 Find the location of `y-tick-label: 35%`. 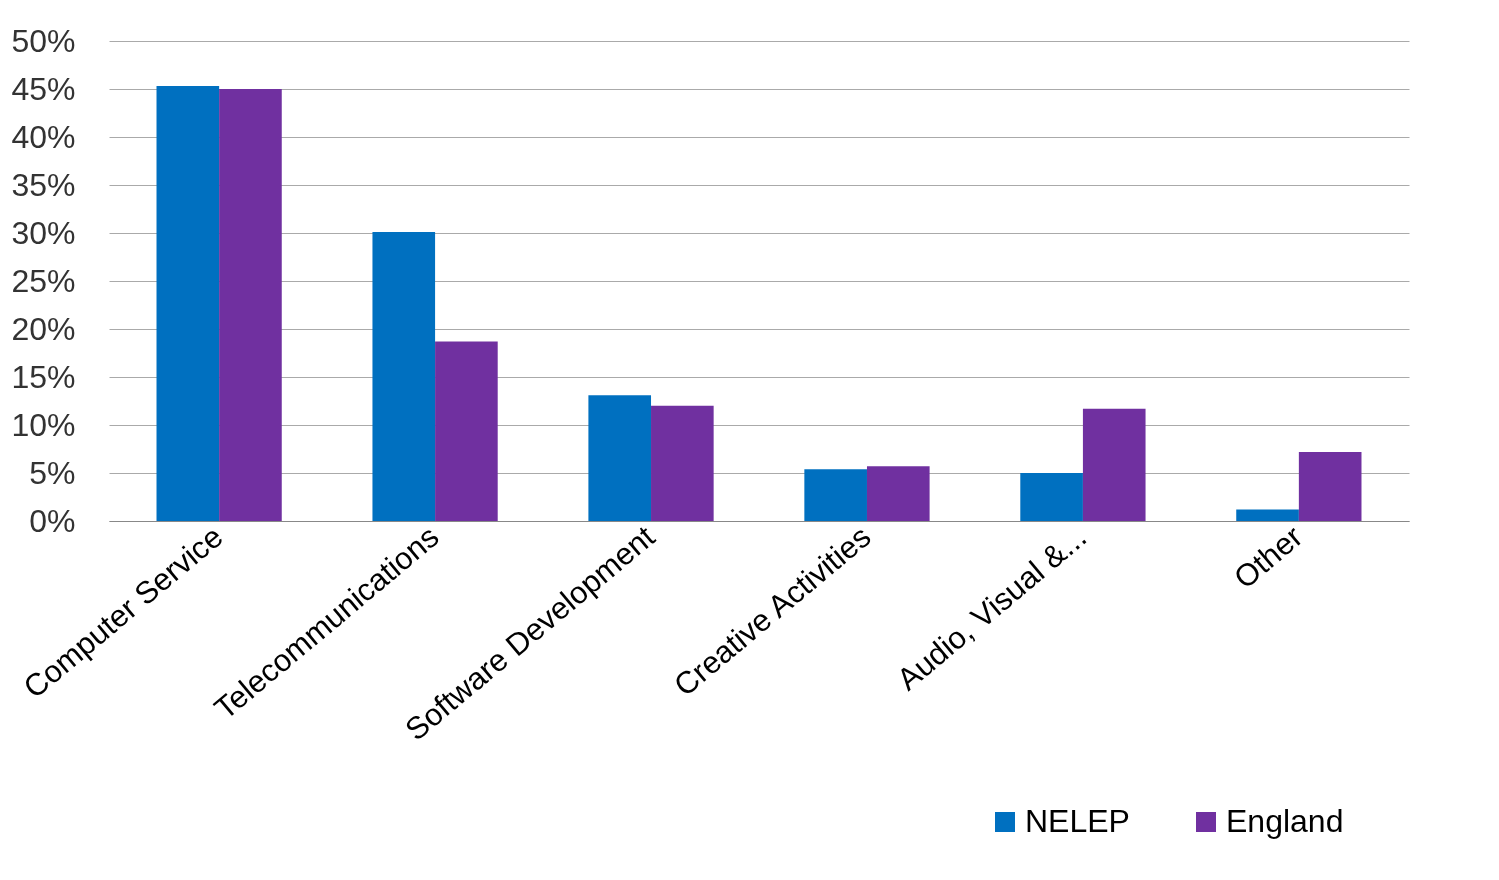

y-tick-label: 35% is located at coordinates (43, 184).